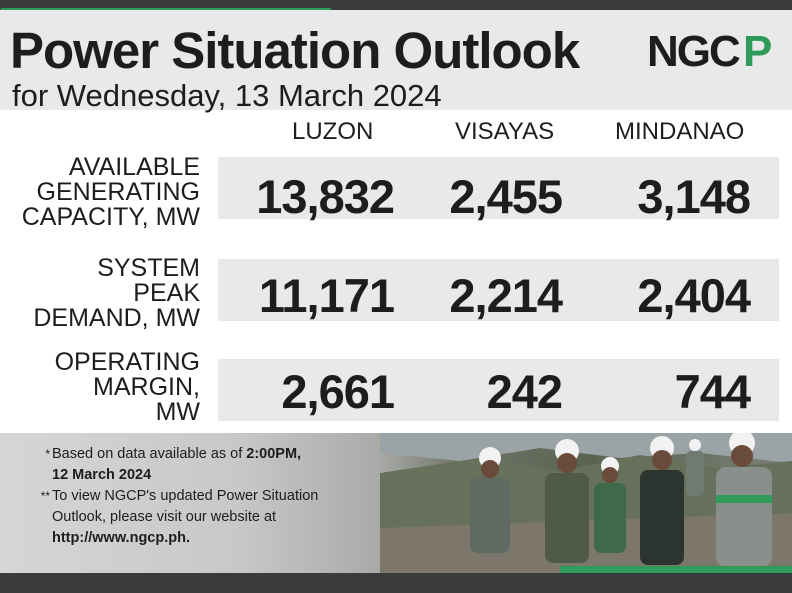 The width and height of the screenshot is (792, 593). Describe the element at coordinates (396, 5) in the screenshot. I see `top-bar` at that location.